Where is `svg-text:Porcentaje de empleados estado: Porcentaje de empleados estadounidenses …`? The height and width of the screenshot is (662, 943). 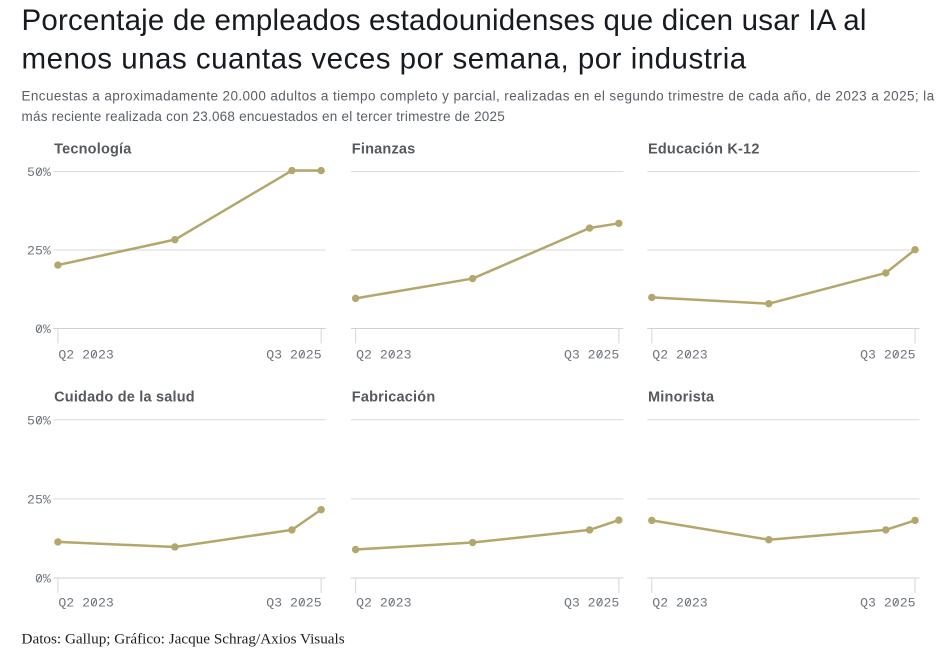 svg-text:Porcentaje de empleados estado: Porcentaje de empleados estadounidenses … is located at coordinates (444, 20).